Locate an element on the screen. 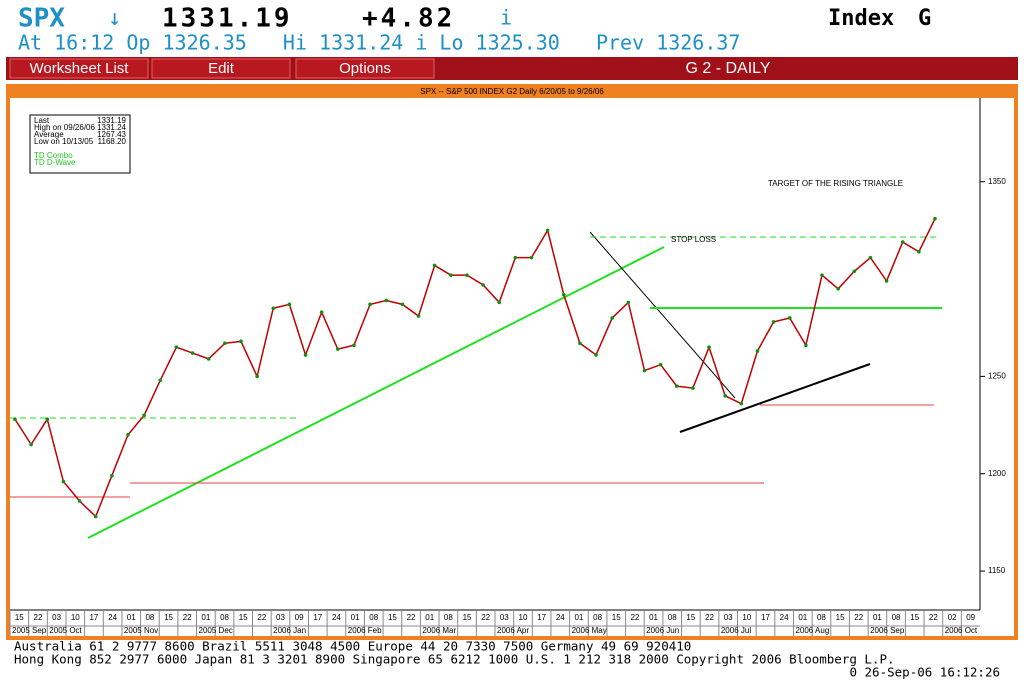  arrow: ↓ is located at coordinates (114, 18).